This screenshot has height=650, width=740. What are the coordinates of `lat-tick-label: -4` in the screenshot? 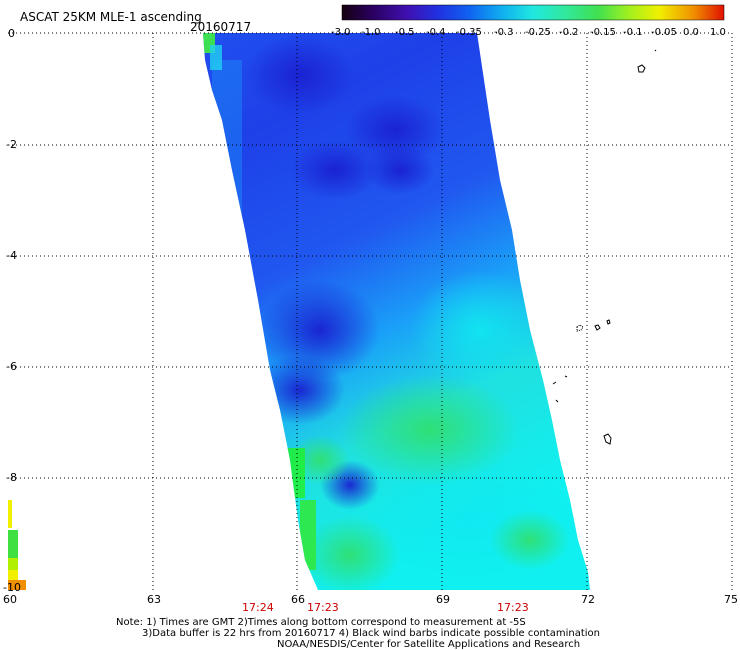 It's located at (11, 255).